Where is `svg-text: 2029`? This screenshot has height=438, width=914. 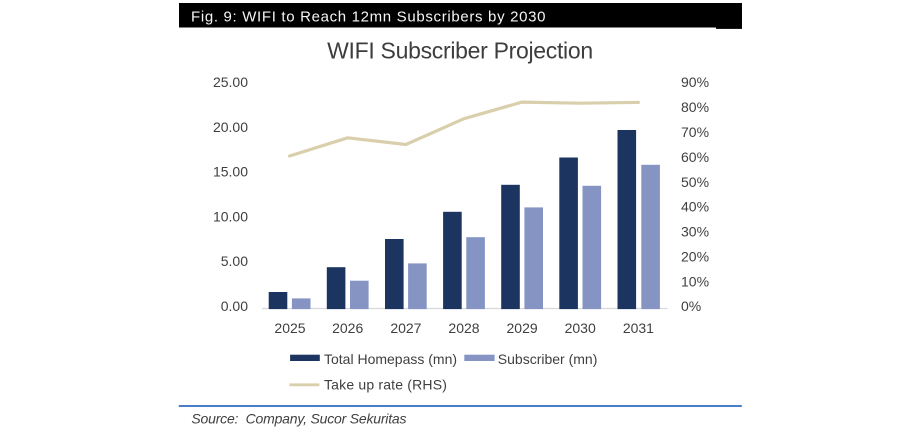 svg-text: 2029 is located at coordinates (522, 328).